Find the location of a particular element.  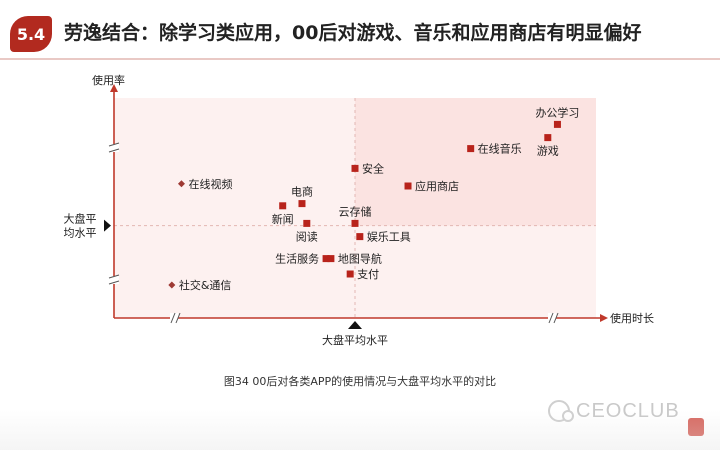

data-point-在线音乐 is located at coordinates (471, 149).